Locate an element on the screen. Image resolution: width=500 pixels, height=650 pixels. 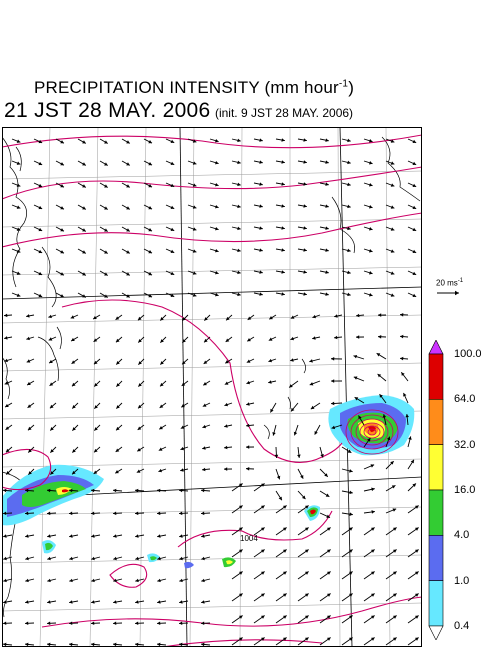
isobar-label: 1004 is located at coordinates (249, 538).